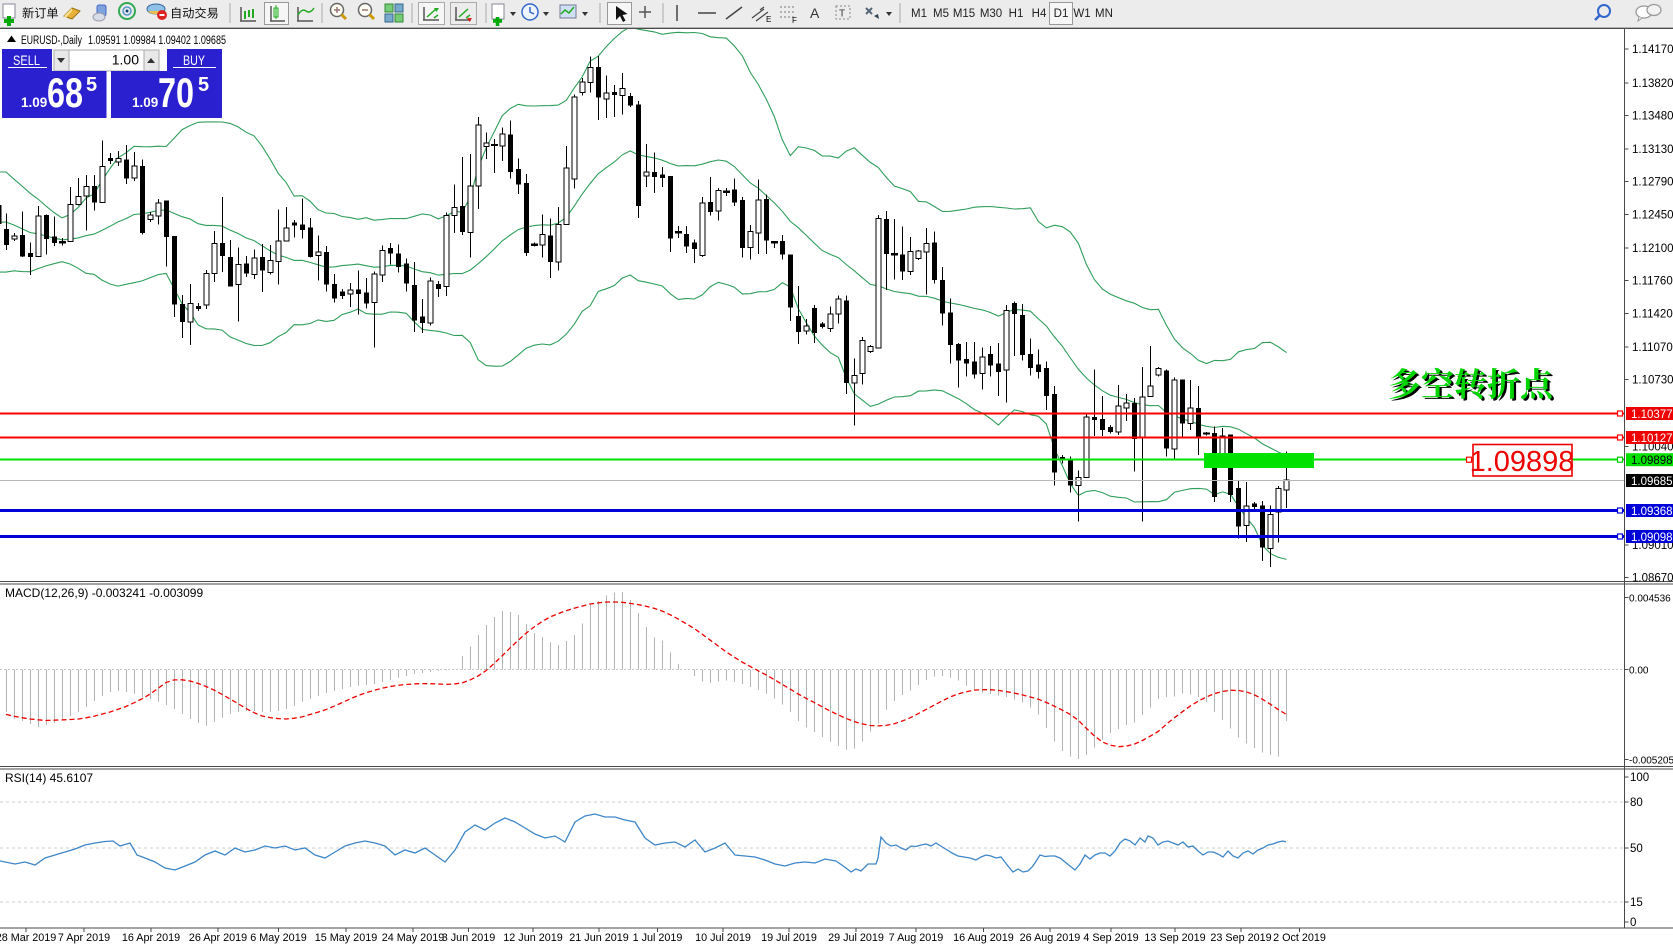 The width and height of the screenshot is (1673, 947). I want to click on svg-text: 1.10377, so click(1652, 415).